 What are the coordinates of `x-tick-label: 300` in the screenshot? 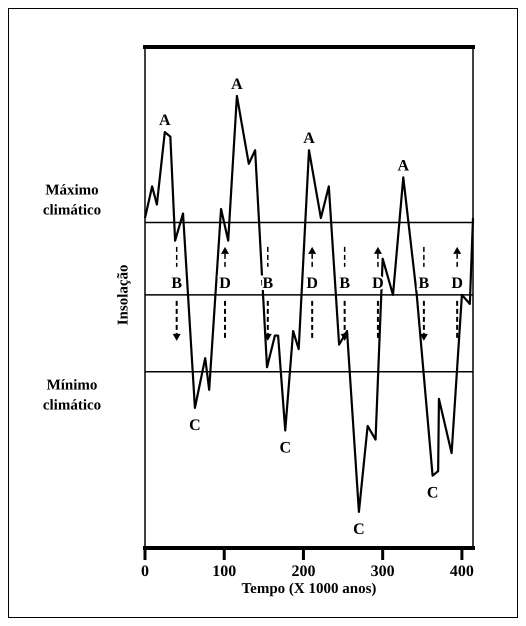 It's located at (382, 571).